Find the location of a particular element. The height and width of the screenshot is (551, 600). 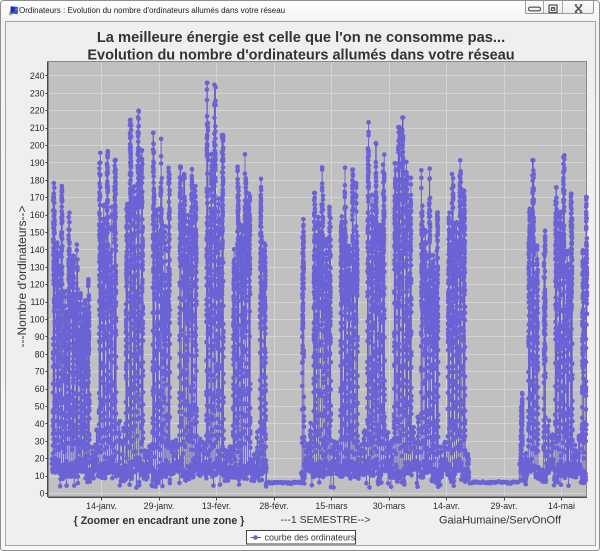

svg-text: 200 is located at coordinates (37, 146).